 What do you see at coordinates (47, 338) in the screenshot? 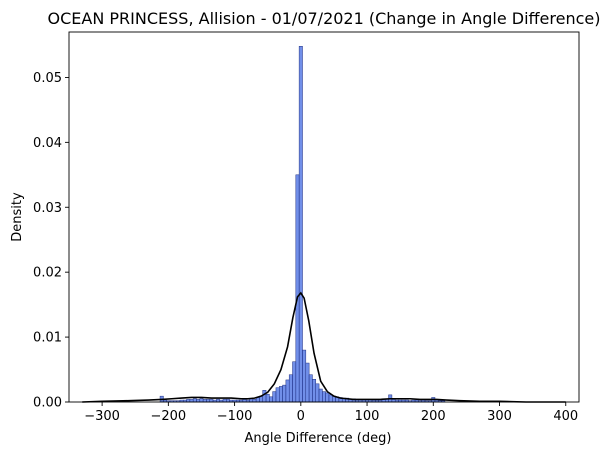
I see `y-tick-label: 0.01` at bounding box center [47, 338].